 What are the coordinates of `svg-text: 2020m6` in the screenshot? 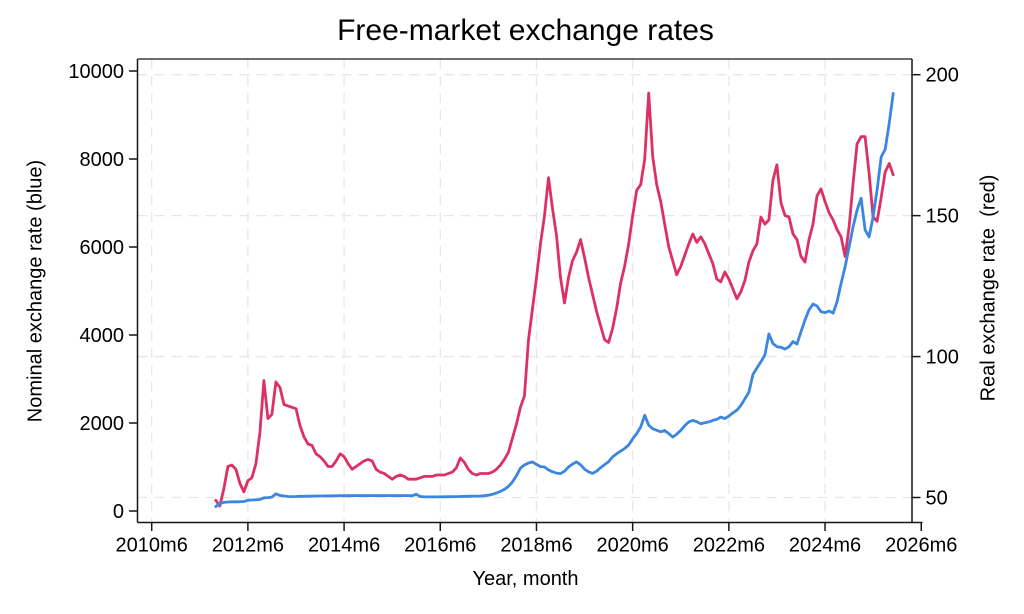 It's located at (633, 546).